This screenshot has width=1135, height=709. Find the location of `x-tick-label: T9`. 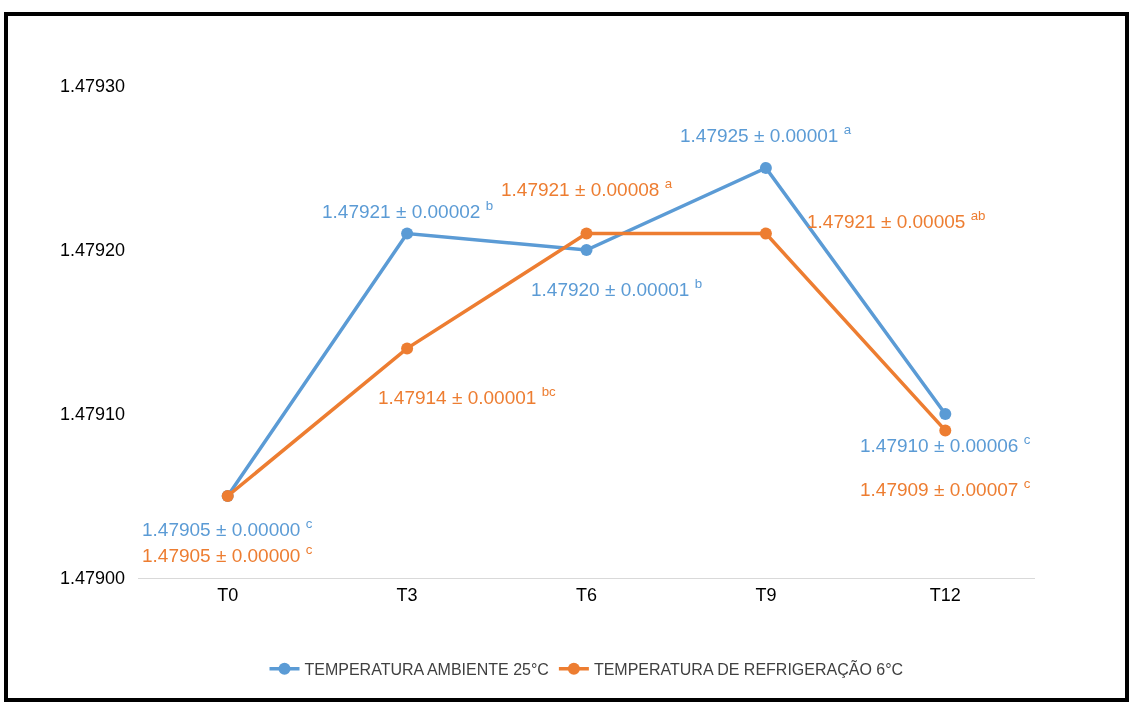

x-tick-label: T9 is located at coordinates (766, 594).